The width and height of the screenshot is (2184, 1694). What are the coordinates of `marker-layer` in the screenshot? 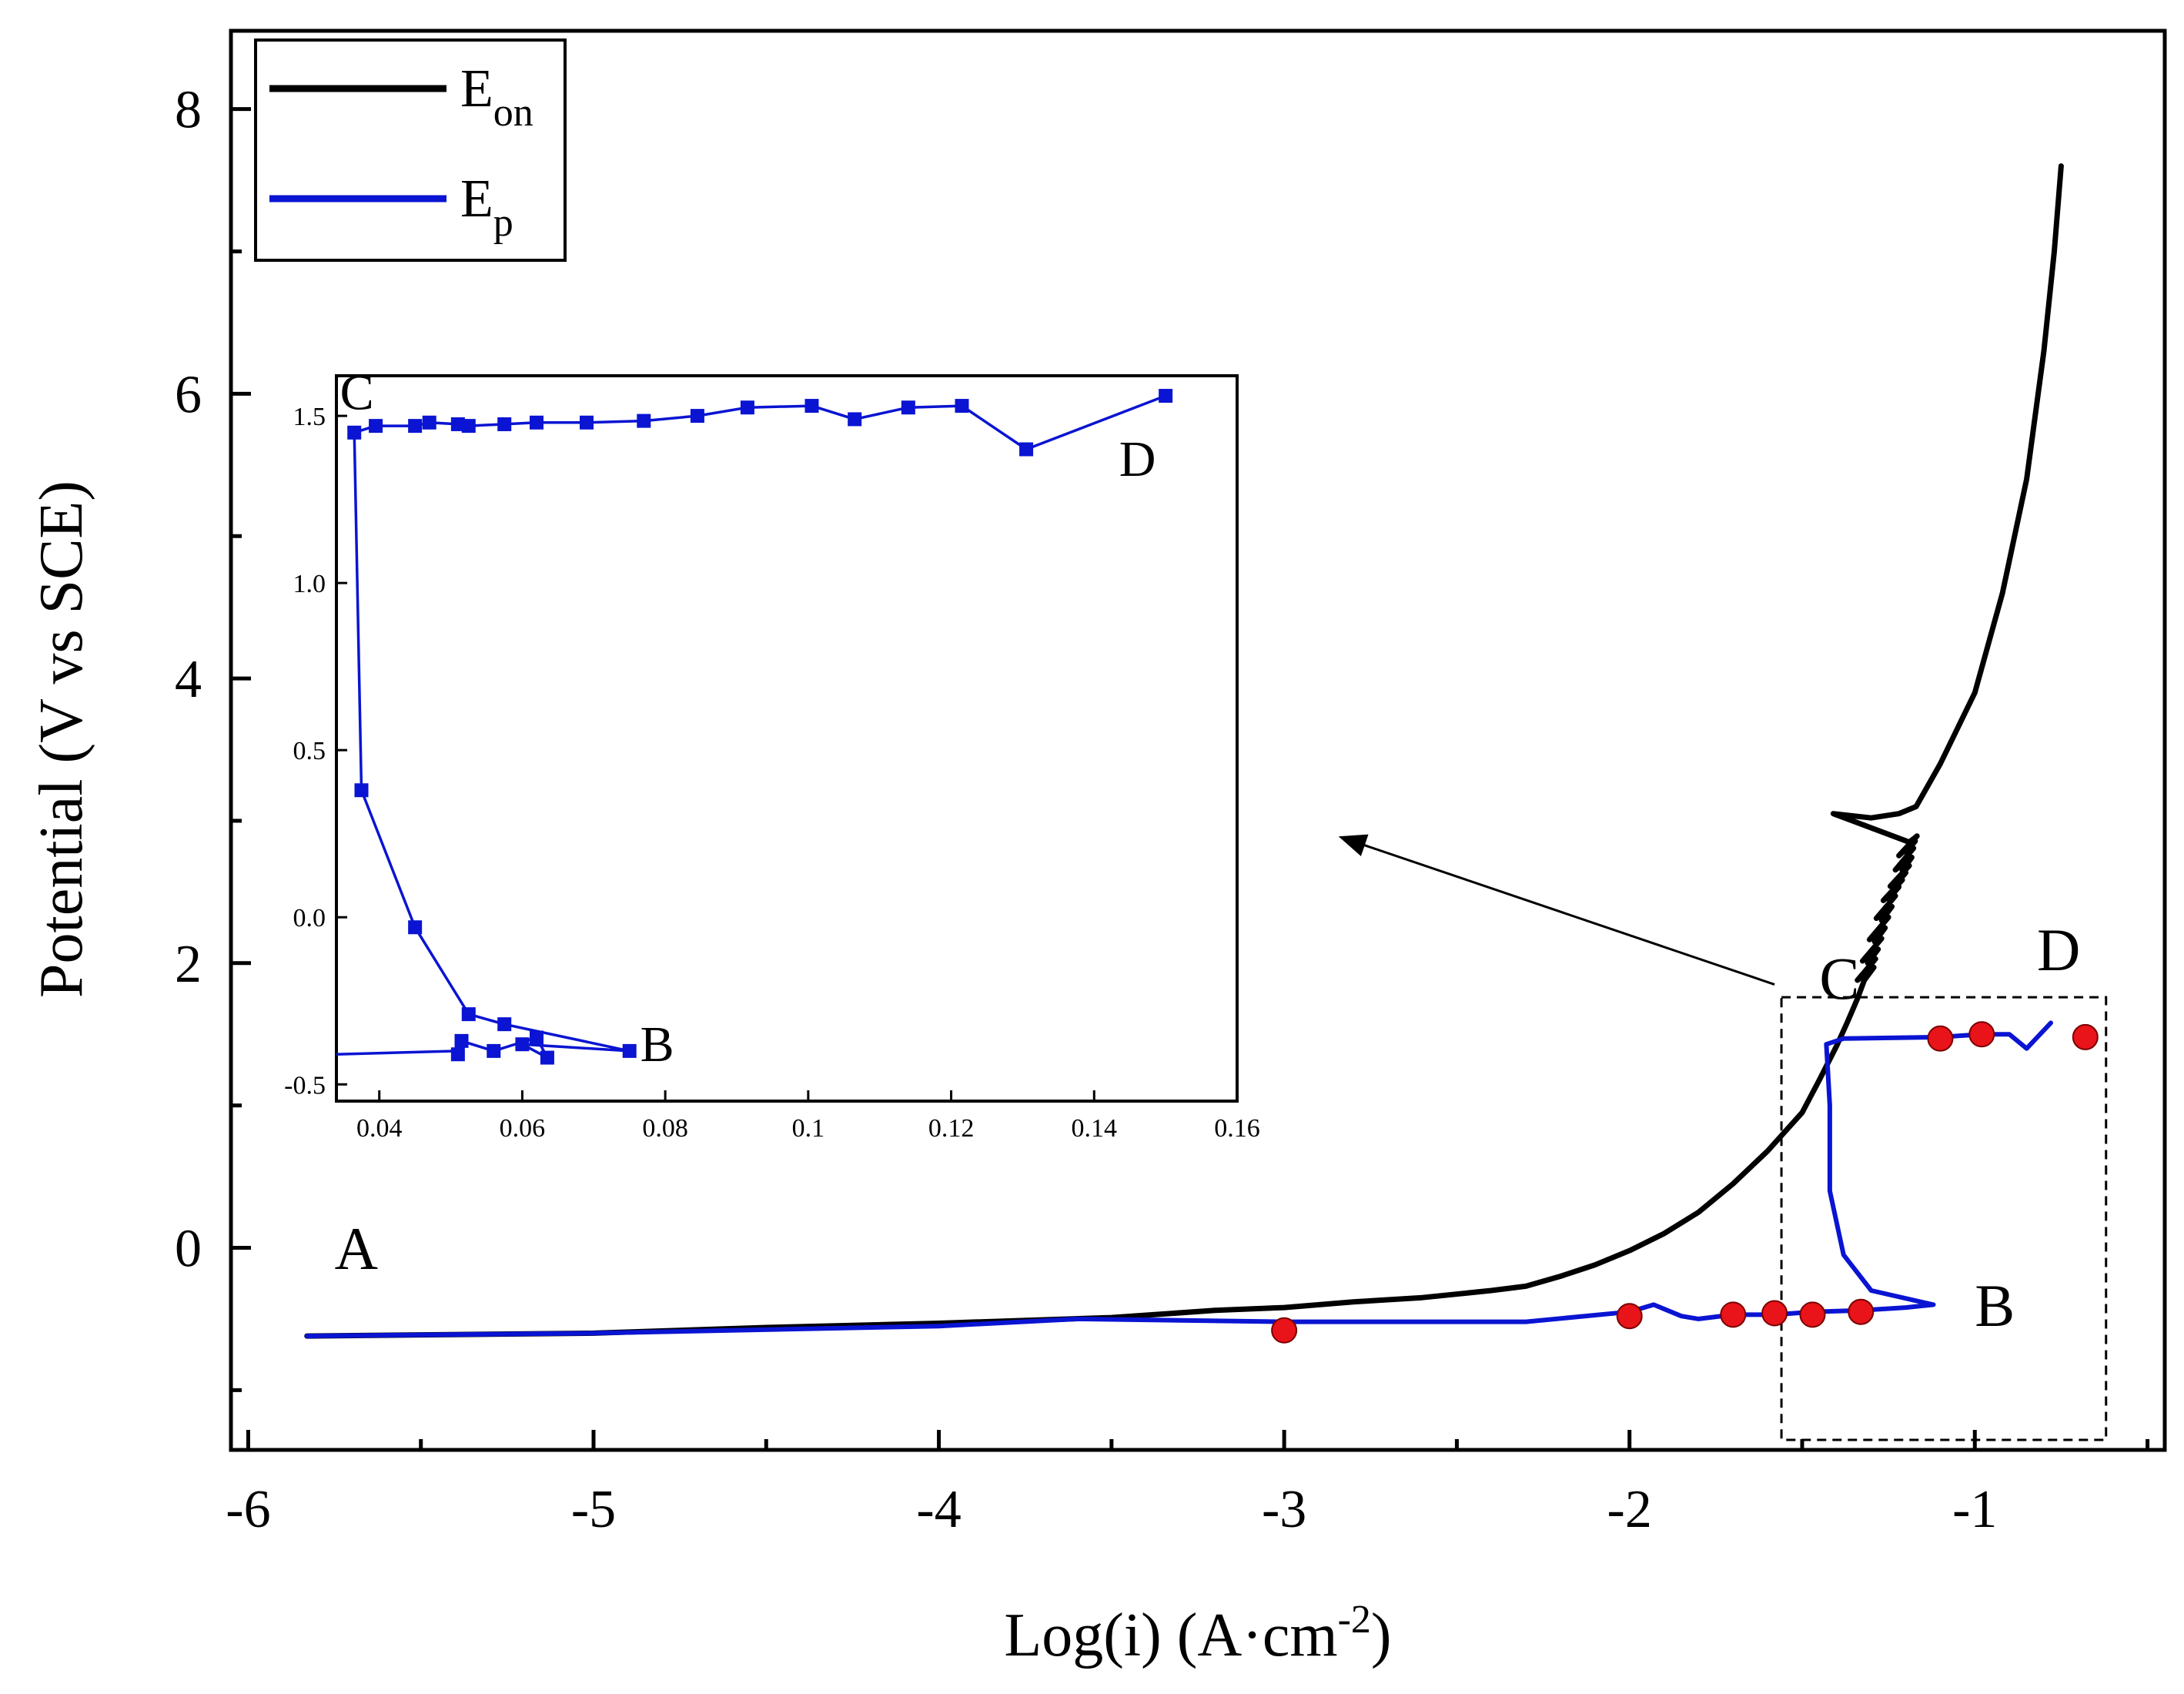 It's located at (1685, 1182).